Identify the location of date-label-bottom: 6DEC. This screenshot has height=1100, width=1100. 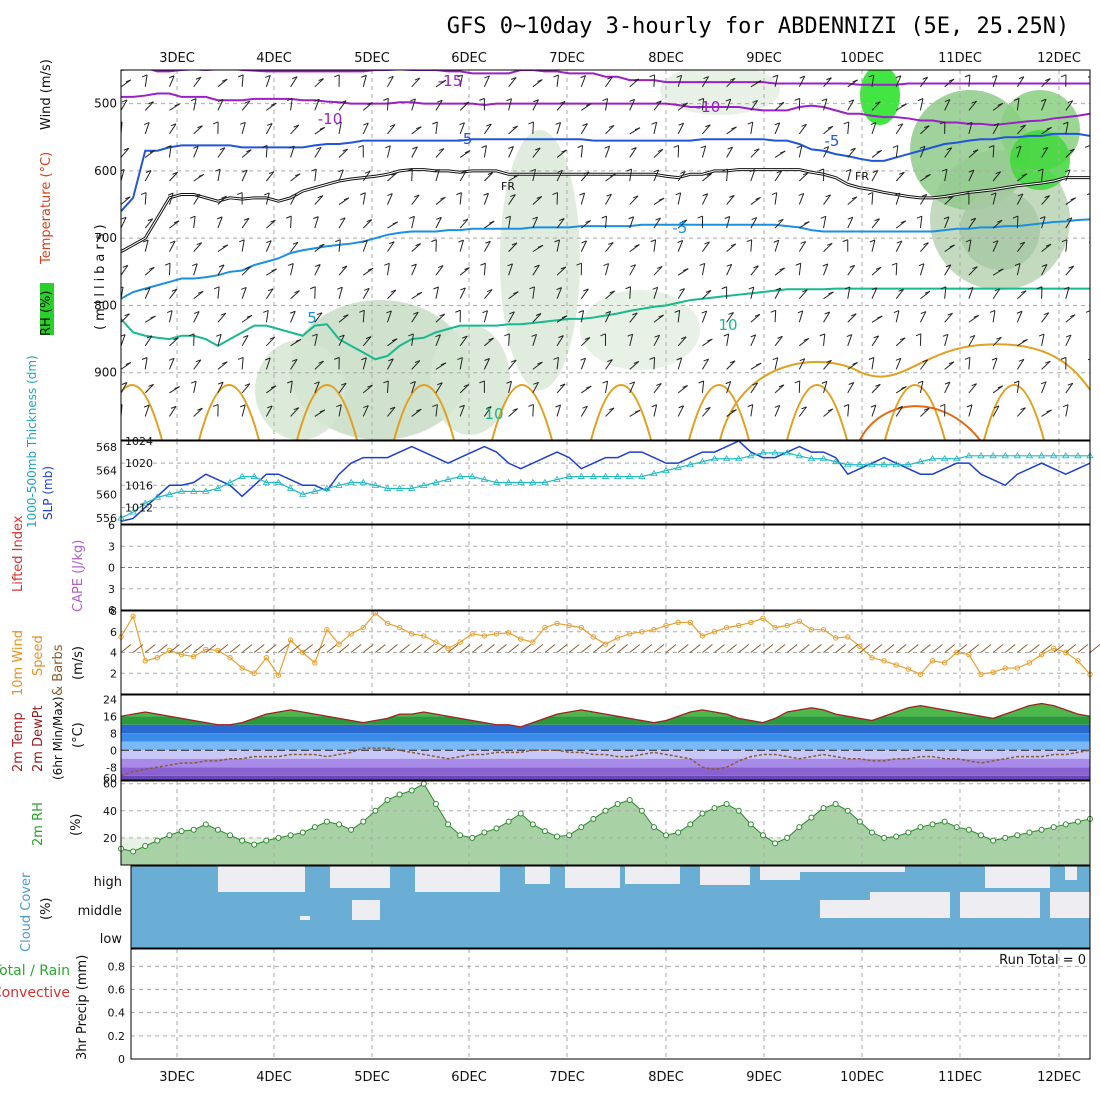
(469, 1077).